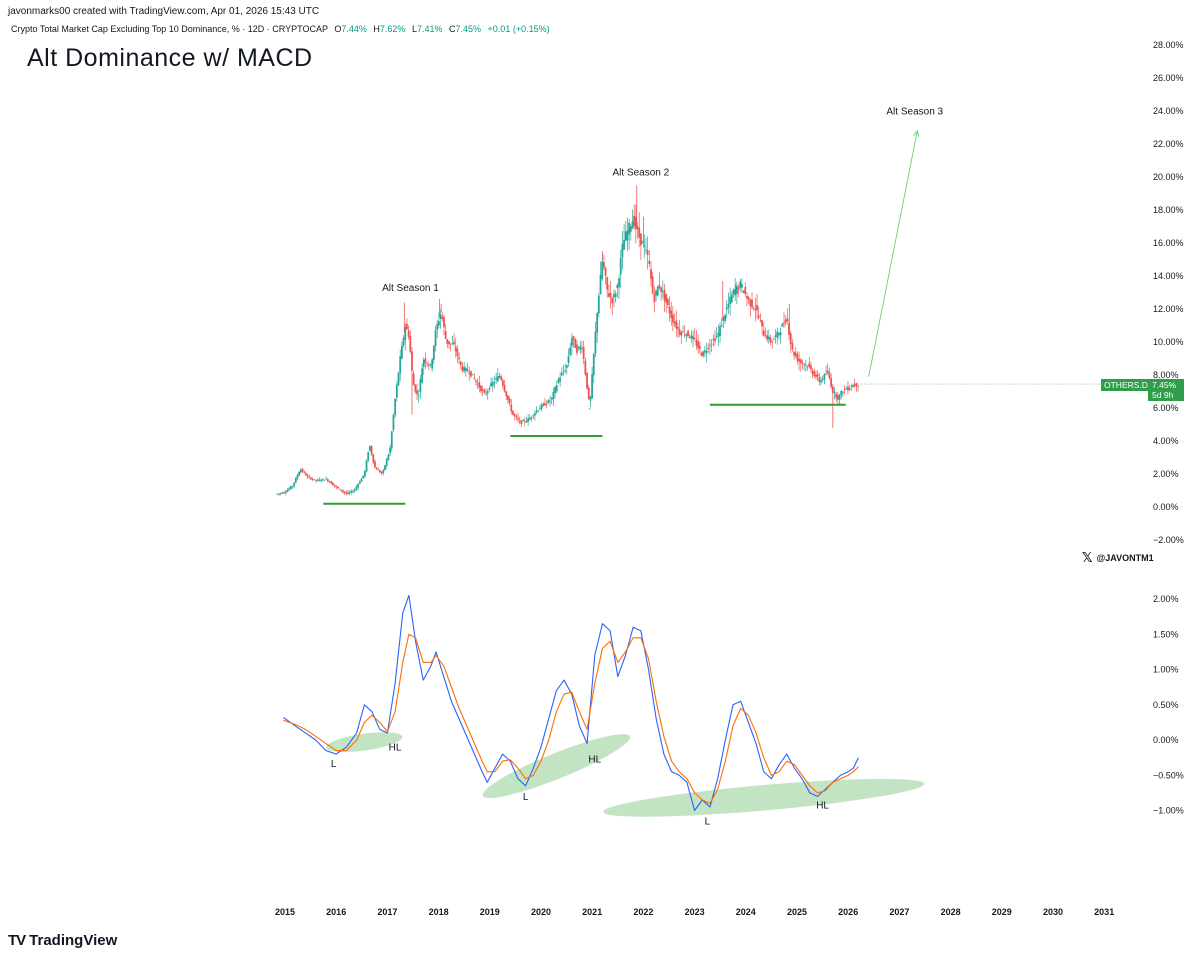 The image size is (1200, 961). What do you see at coordinates (468, 29) in the screenshot?
I see `close-value: 7.45%` at bounding box center [468, 29].